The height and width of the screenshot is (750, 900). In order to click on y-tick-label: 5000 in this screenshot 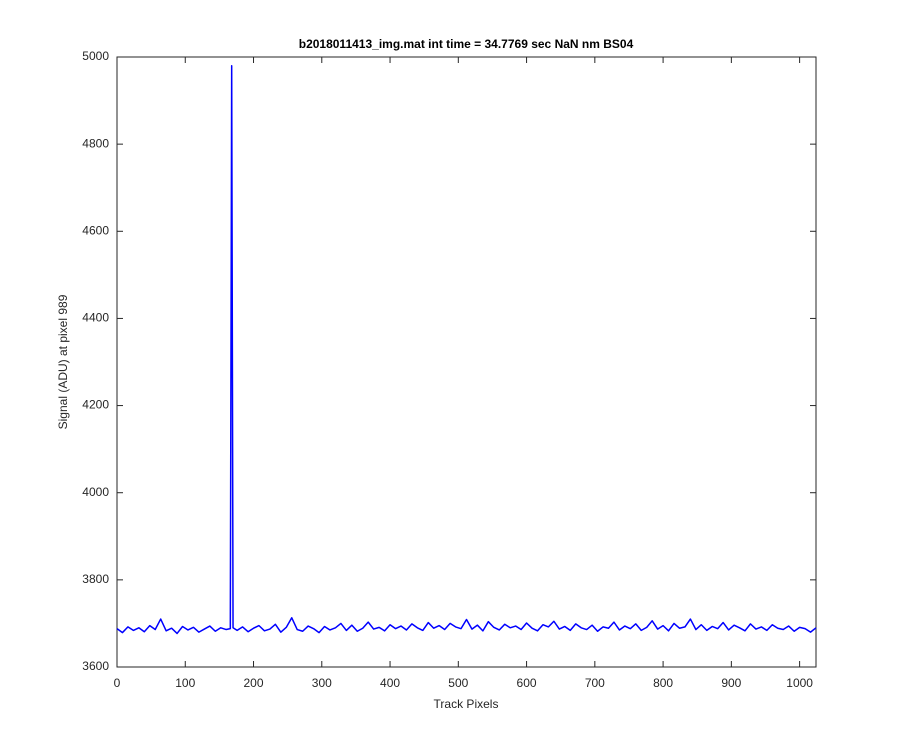, I will do `click(95, 56)`.